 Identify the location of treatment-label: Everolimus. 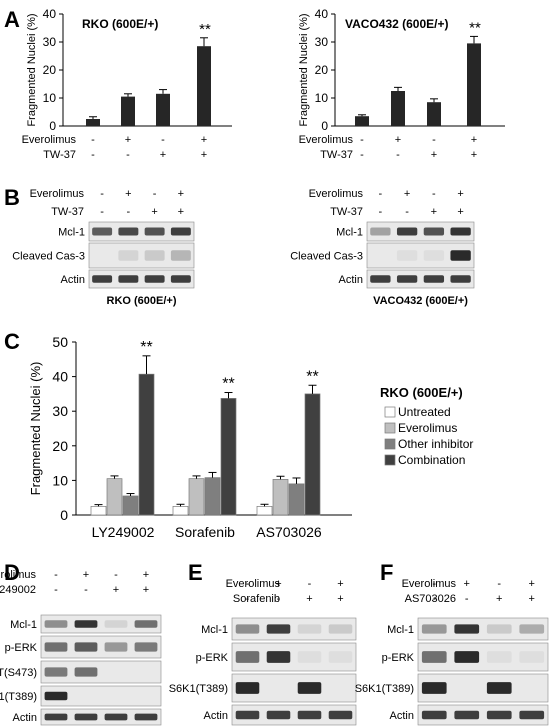
(49, 140).